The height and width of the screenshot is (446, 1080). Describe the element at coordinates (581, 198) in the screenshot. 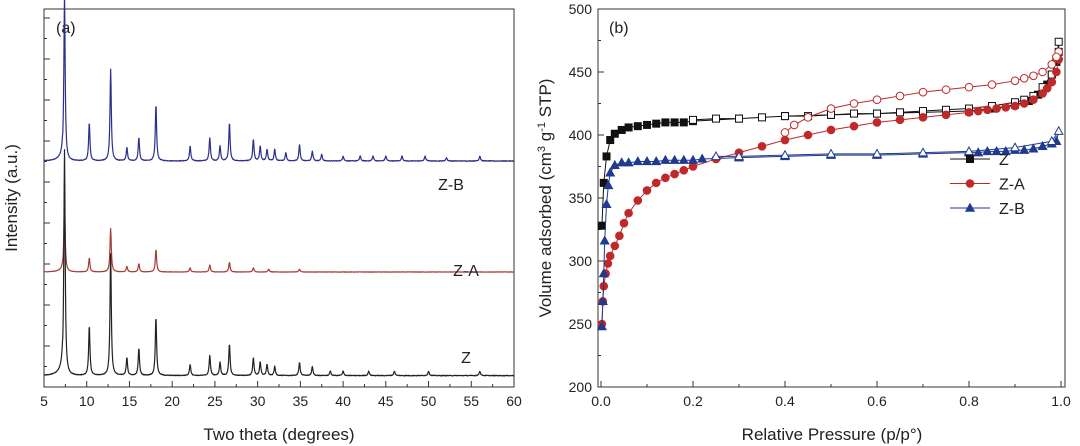

I see `isotherm-y-tick-label: 350` at that location.